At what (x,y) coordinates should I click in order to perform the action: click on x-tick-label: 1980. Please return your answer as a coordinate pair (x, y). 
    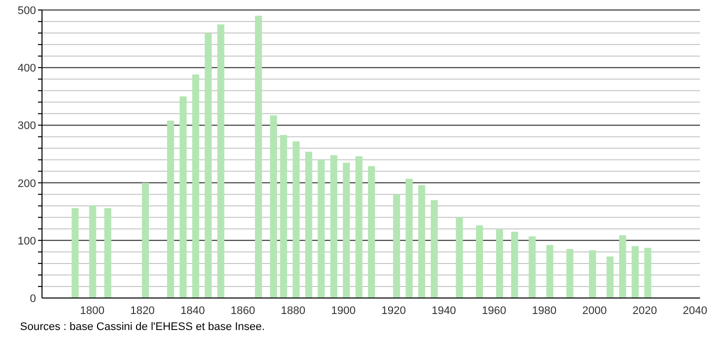
    Looking at the image, I should click on (544, 310).